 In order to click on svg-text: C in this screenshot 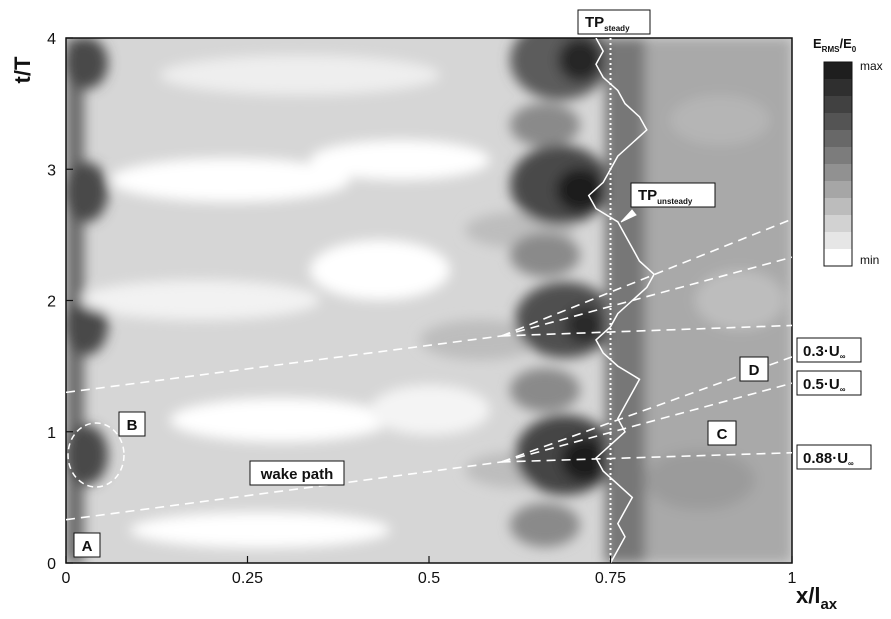, I will do `click(722, 434)`.